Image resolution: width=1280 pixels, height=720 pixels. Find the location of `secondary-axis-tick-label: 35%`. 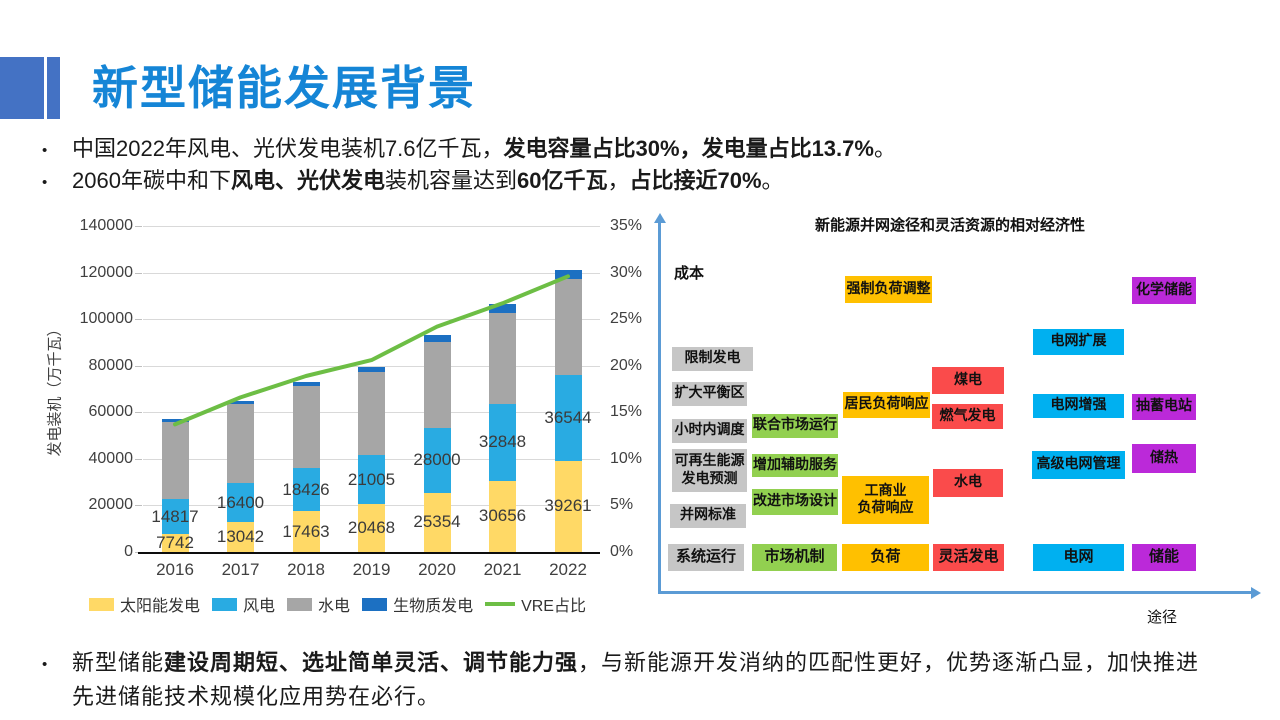

secondary-axis-tick-label: 35% is located at coordinates (626, 225).